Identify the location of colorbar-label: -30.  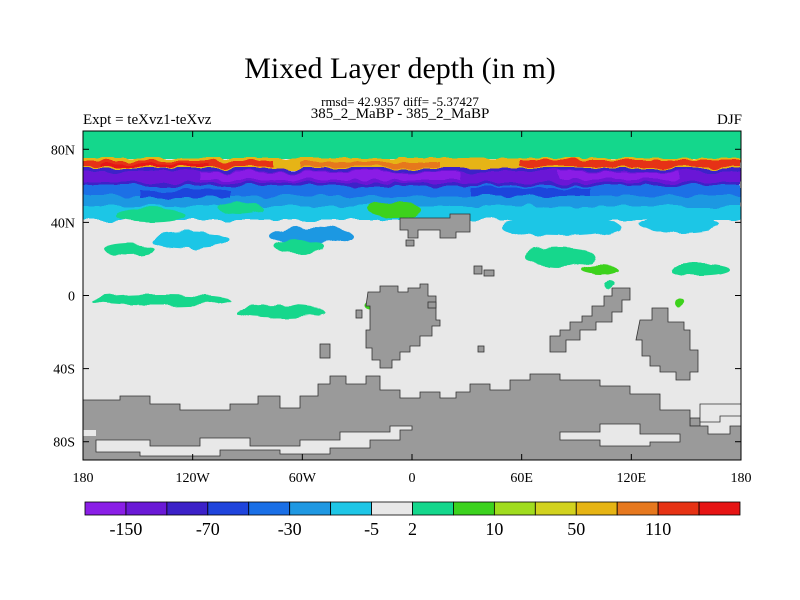
(290, 529).